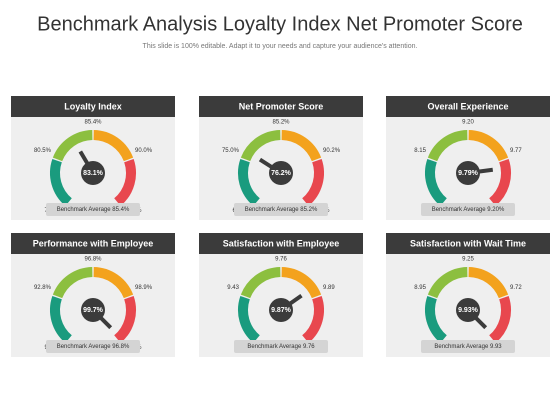  I want to click on gauge-tick-label: 9.20, so click(468, 123).